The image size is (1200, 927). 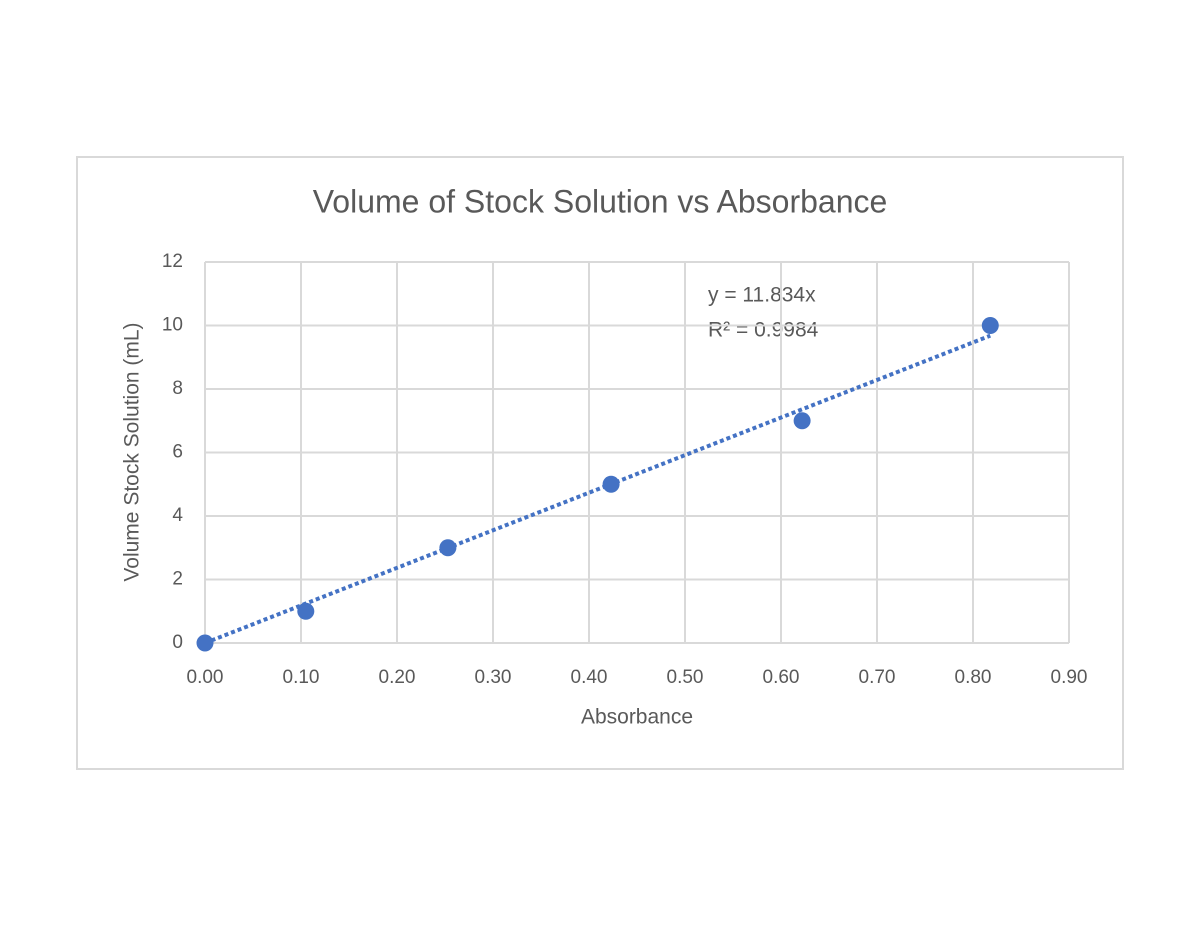 I want to click on y-tick-label: 4, so click(x=177, y=515).